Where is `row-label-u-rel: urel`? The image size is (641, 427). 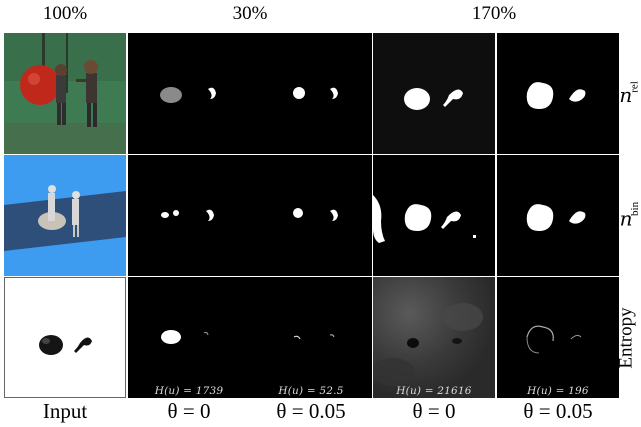 row-label-u-rel: urel is located at coordinates (630, 96).